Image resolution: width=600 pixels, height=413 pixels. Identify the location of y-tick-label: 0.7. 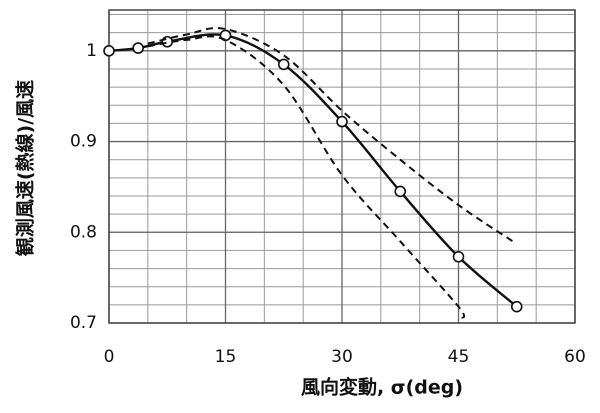
(83, 323).